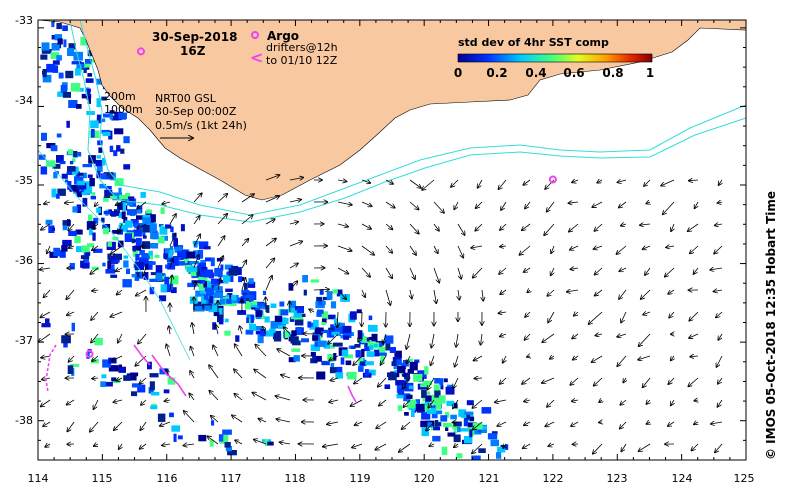  What do you see at coordinates (617, 478) in the screenshot?
I see `x-tick-label: 123` at bounding box center [617, 478].